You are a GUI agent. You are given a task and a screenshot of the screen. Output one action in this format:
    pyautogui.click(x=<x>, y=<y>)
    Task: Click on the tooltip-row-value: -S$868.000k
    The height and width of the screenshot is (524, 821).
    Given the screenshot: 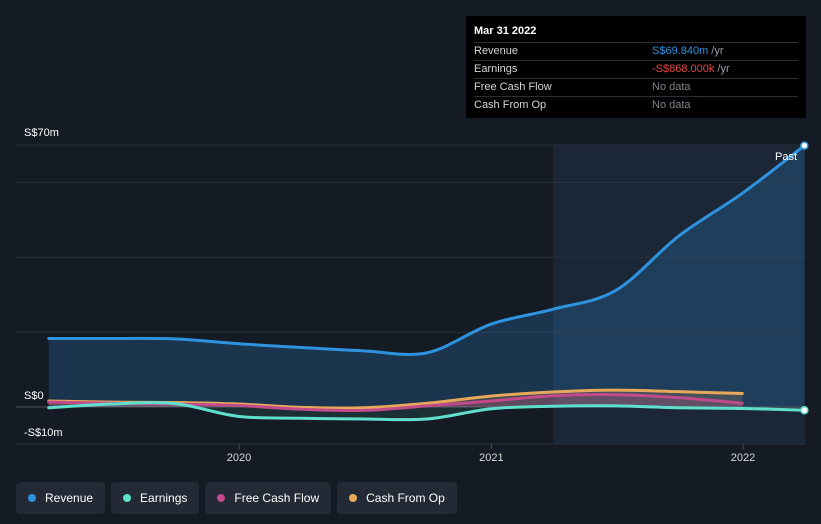 What is the action you would take?
    pyautogui.click(x=683, y=69)
    